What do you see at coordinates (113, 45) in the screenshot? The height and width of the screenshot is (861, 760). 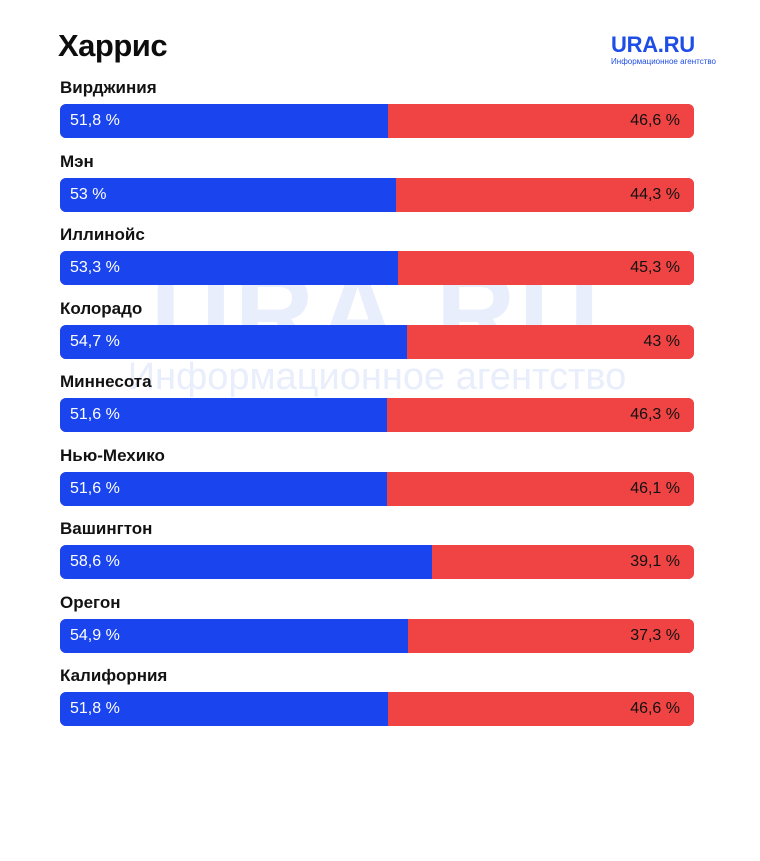 I see `chart-title: Харрис` at bounding box center [113, 45].